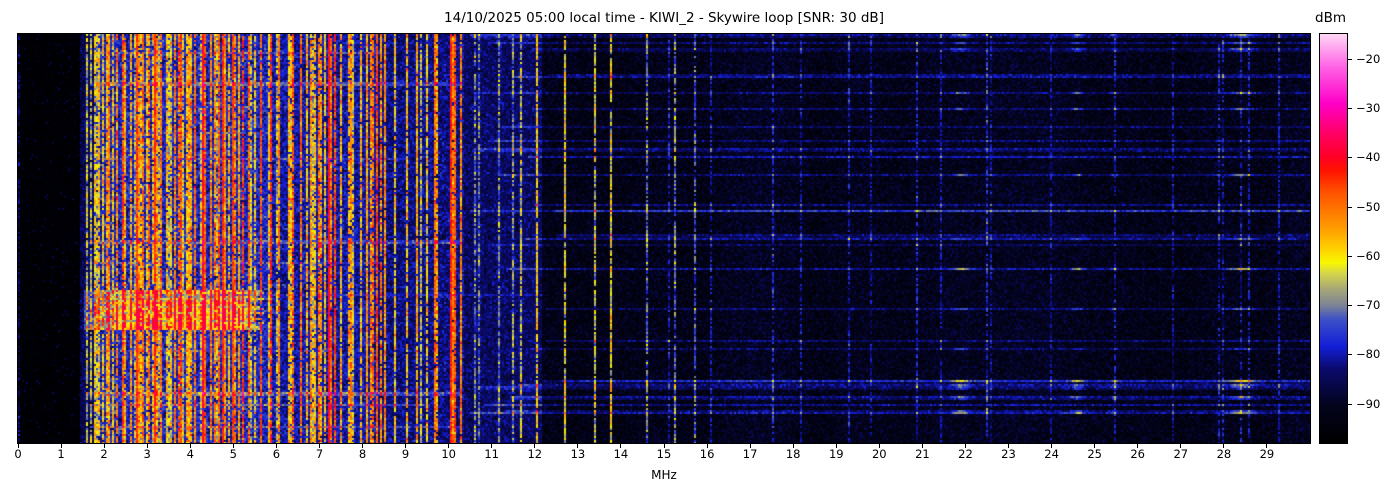  I want to click on colorbar-tick-label: −30, so click(1368, 107).